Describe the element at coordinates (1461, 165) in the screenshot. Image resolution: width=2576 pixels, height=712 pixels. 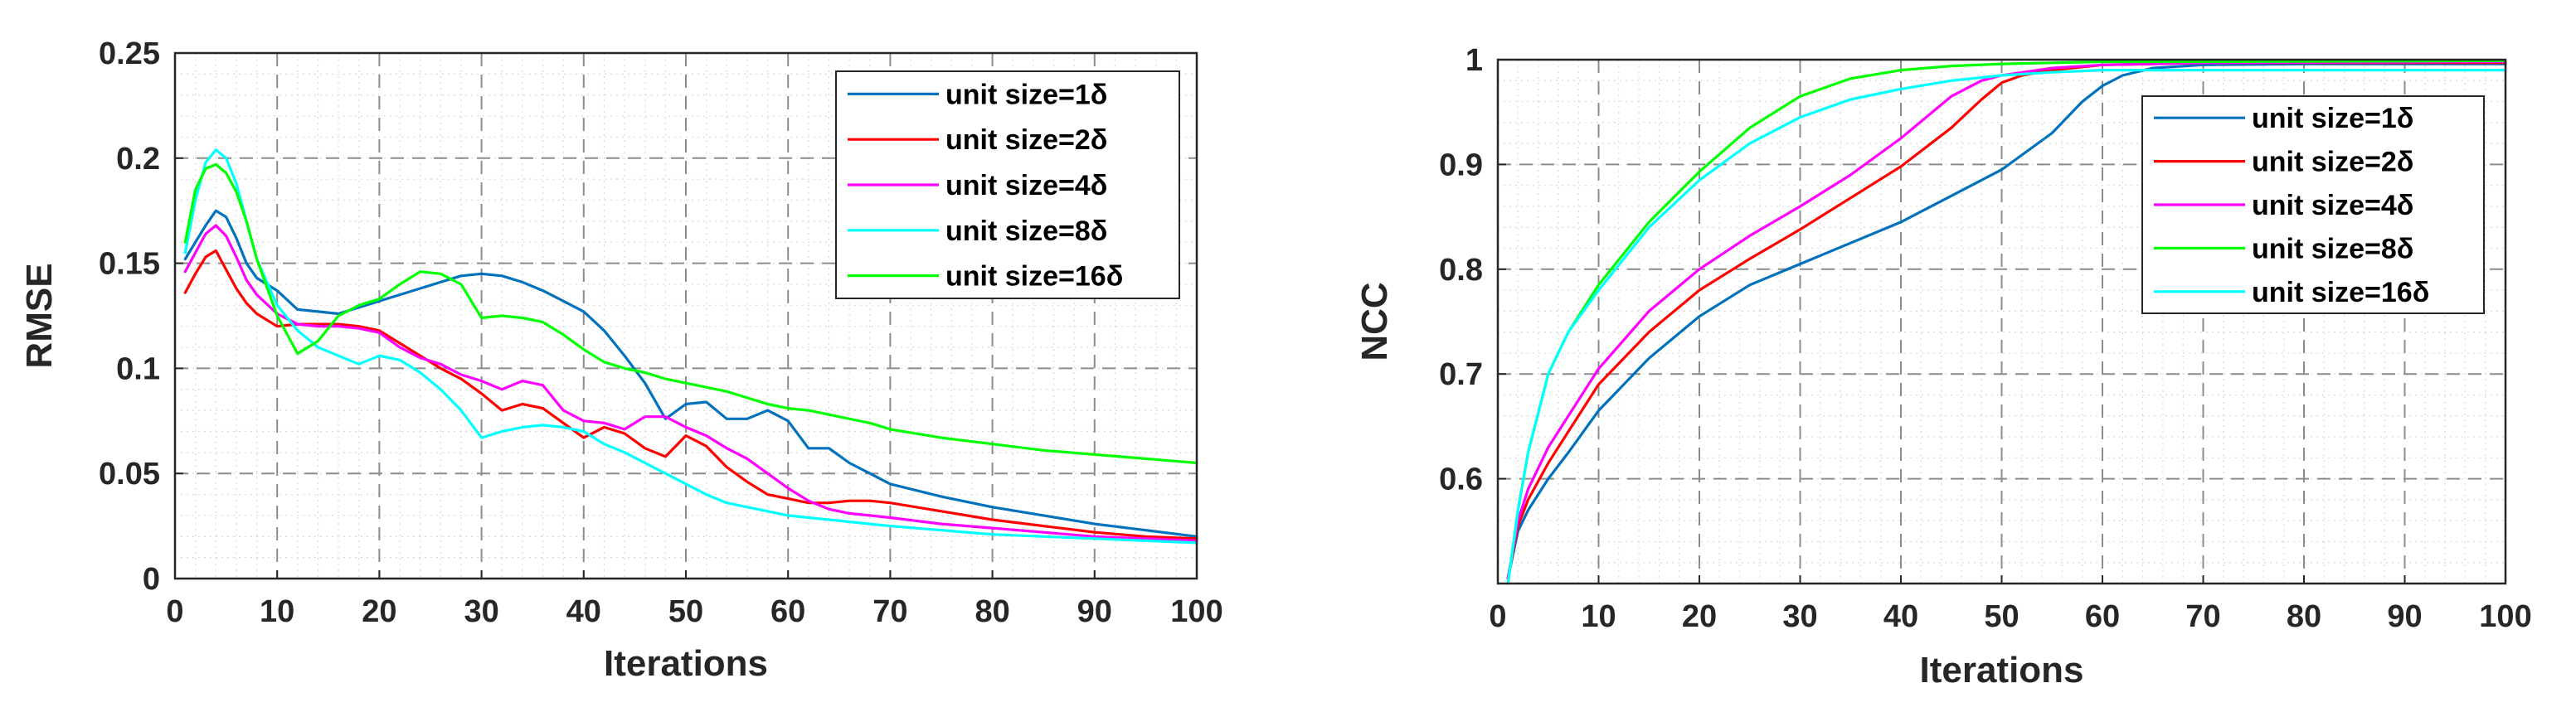
I see `y-tick-label: 0.9` at that location.